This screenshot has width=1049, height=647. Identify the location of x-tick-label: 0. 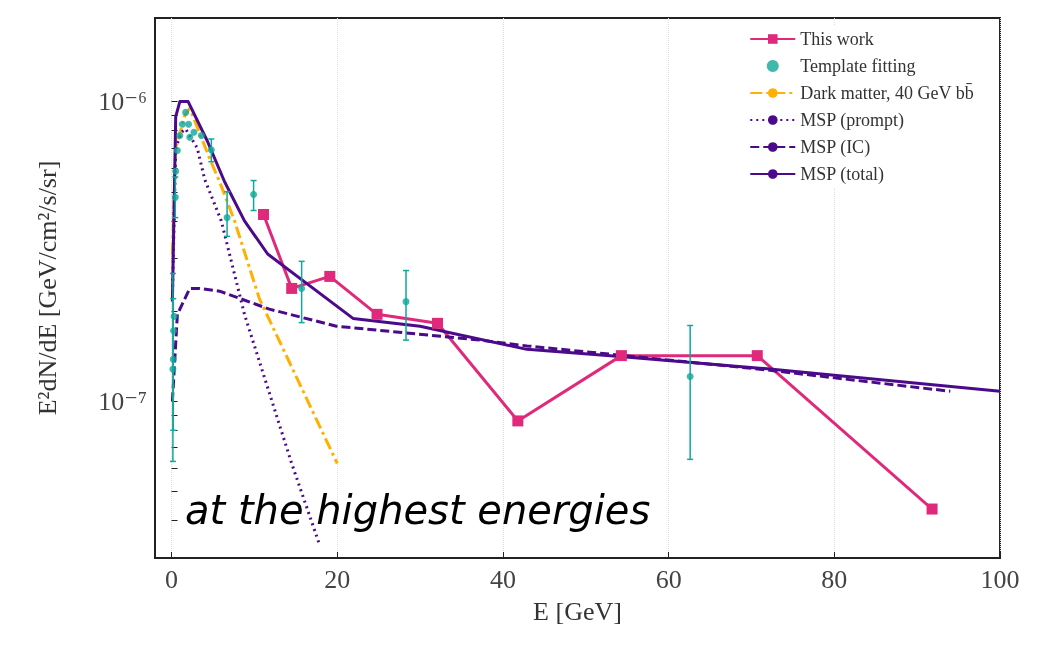
(172, 579).